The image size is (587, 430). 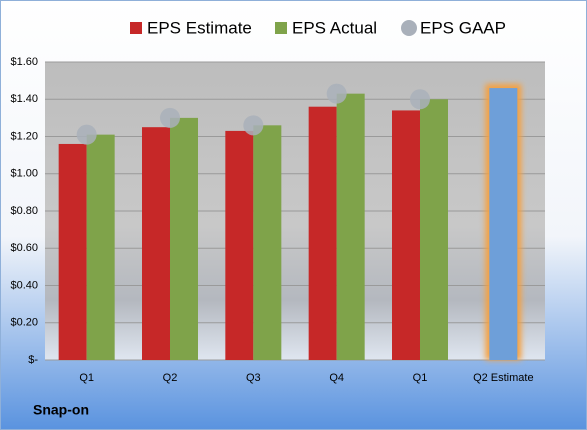 What do you see at coordinates (24, 99) in the screenshot?
I see `y-tick-label: $1.40` at bounding box center [24, 99].